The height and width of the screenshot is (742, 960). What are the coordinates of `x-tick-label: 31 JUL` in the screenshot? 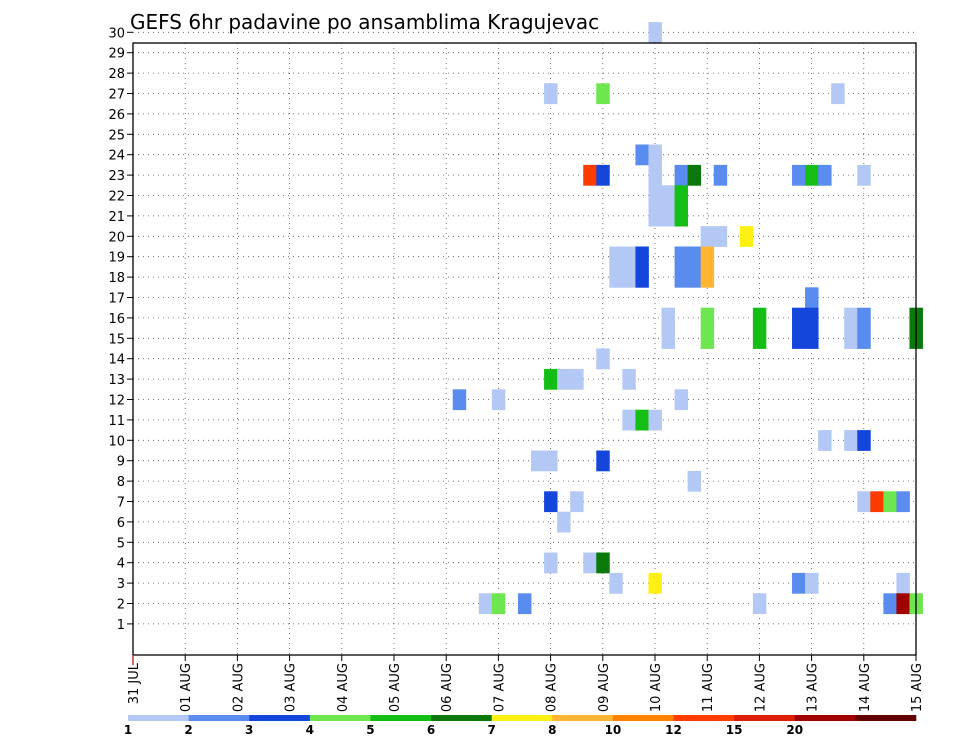 It's located at (134, 683).